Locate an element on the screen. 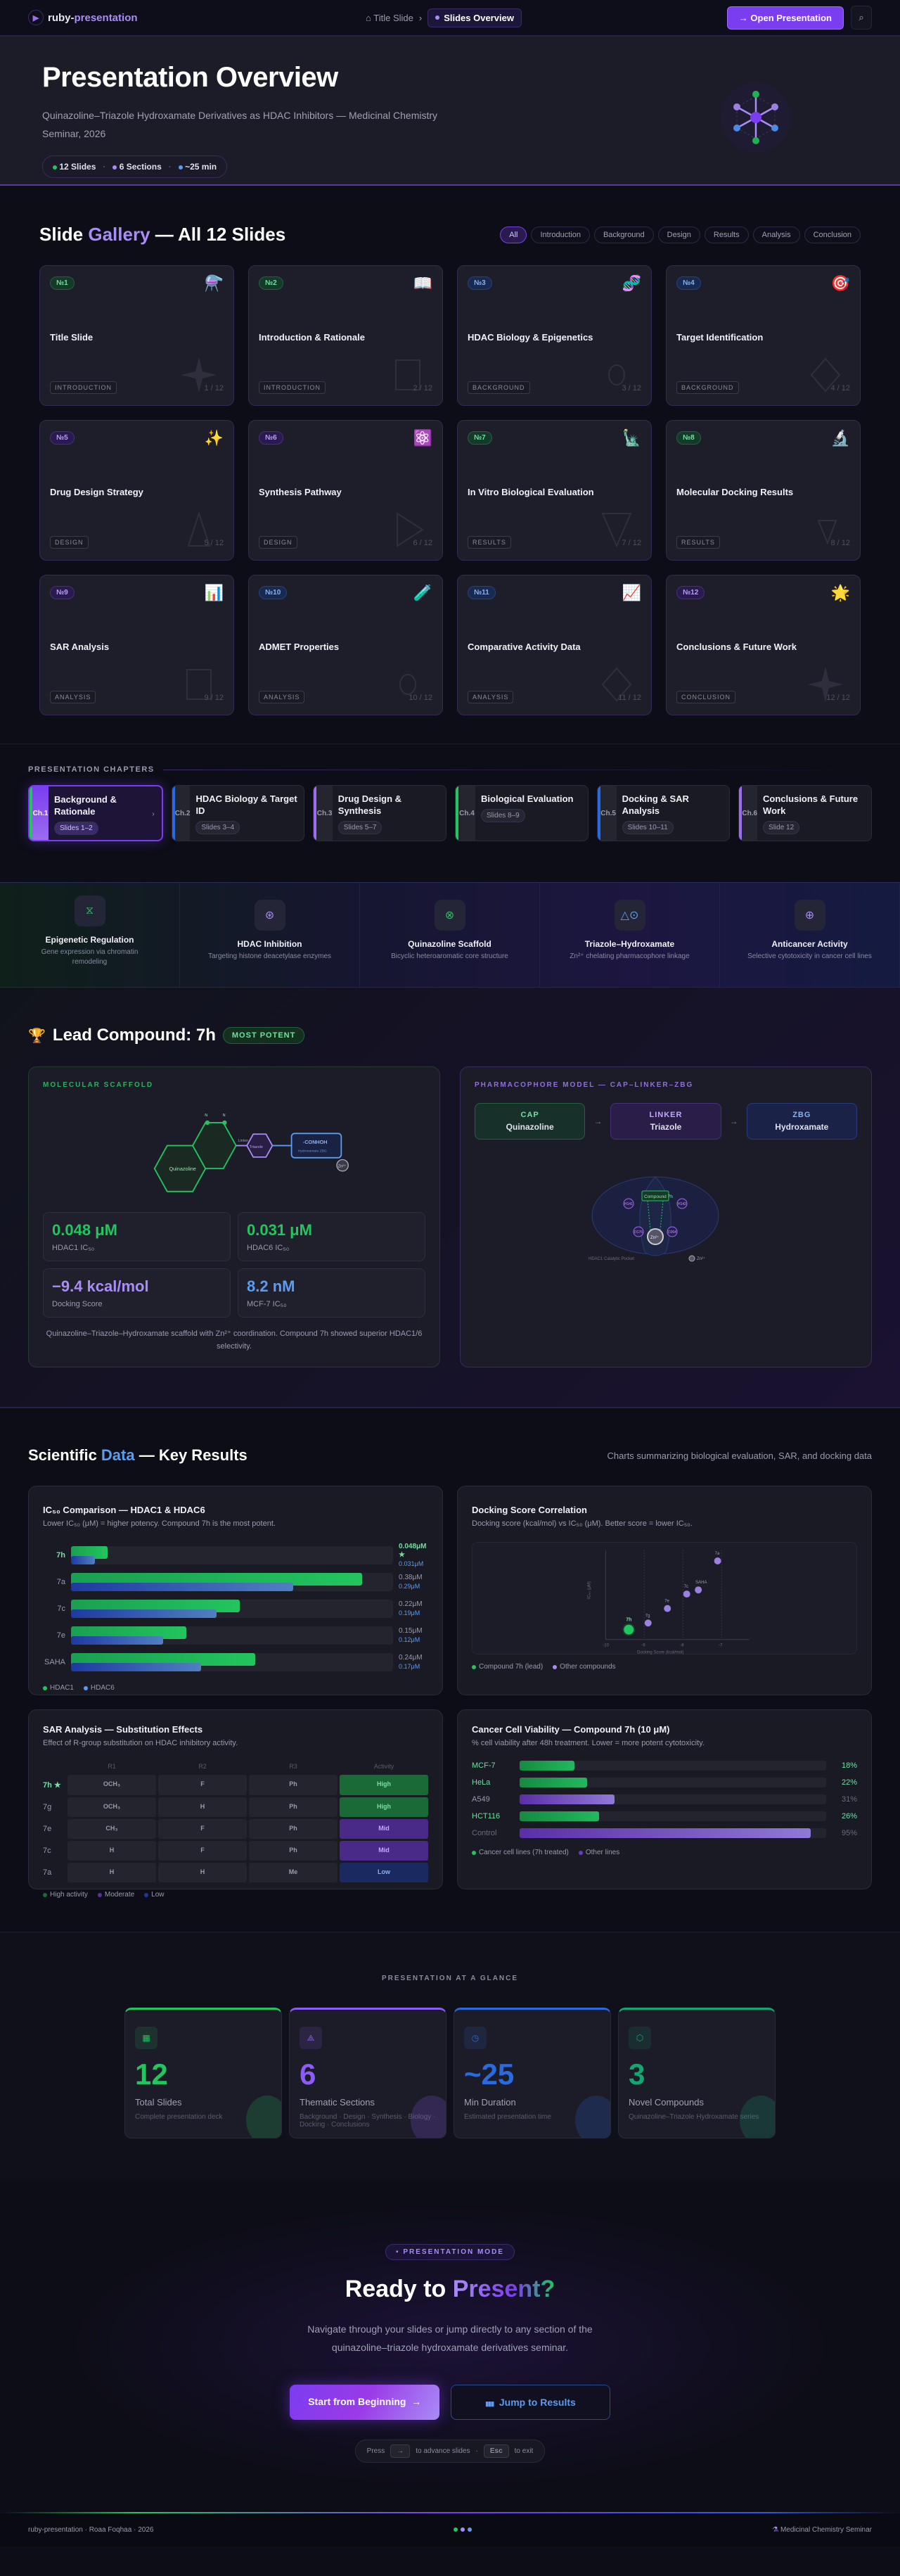 Image resolution: width=900 pixels, height=2576 pixels. svg-text: -CONHOH is located at coordinates (315, 1142).